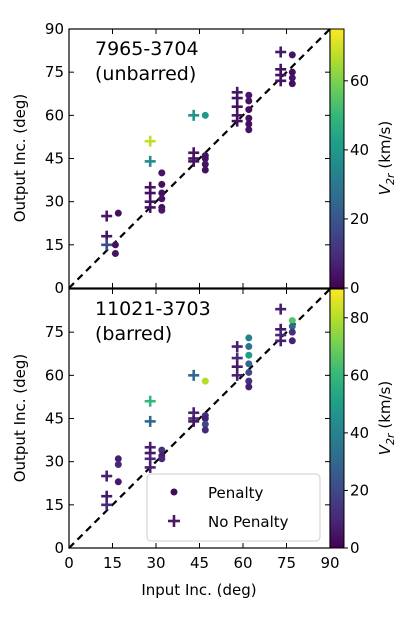  Describe the element at coordinates (54, 115) in the screenshot. I see `top-ytick-label: 60` at that location.